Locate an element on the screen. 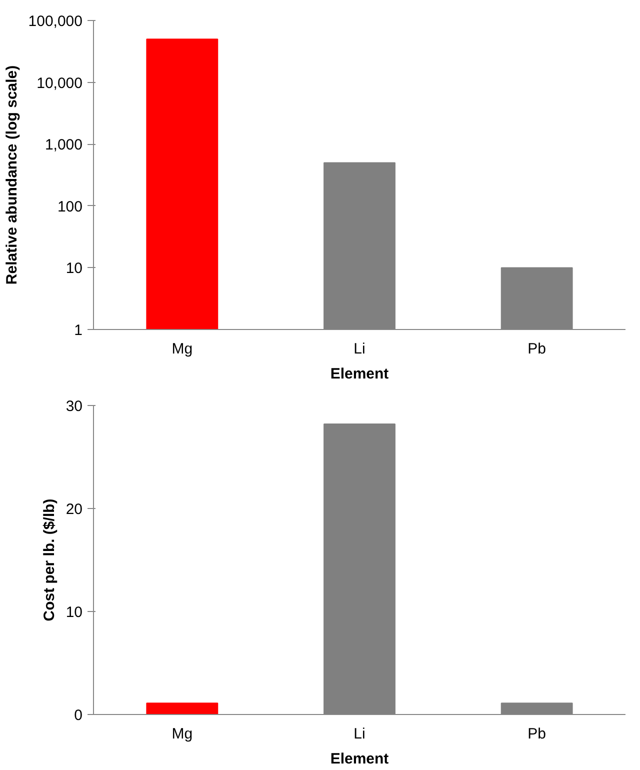  y-tick-label: 1,000 is located at coordinates (63, 145).